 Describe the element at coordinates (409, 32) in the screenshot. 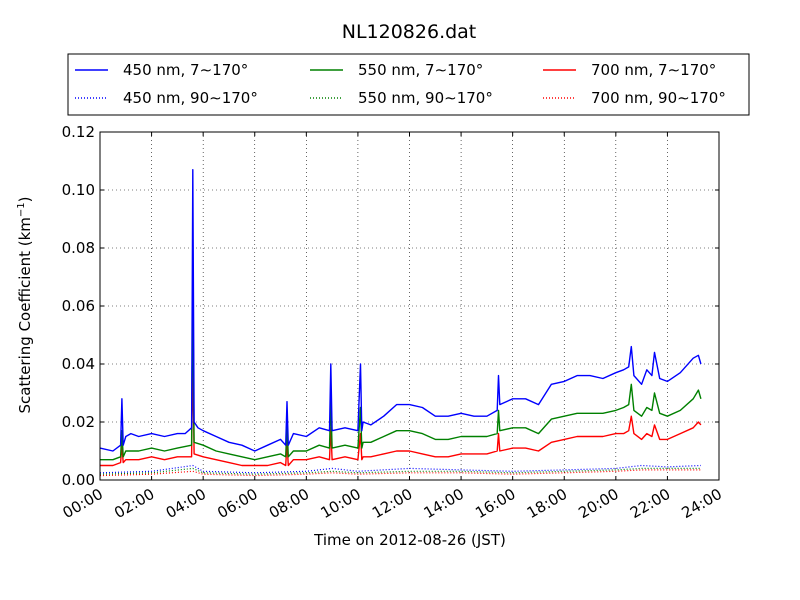

I see `chart-title: NL120826.dat` at that location.